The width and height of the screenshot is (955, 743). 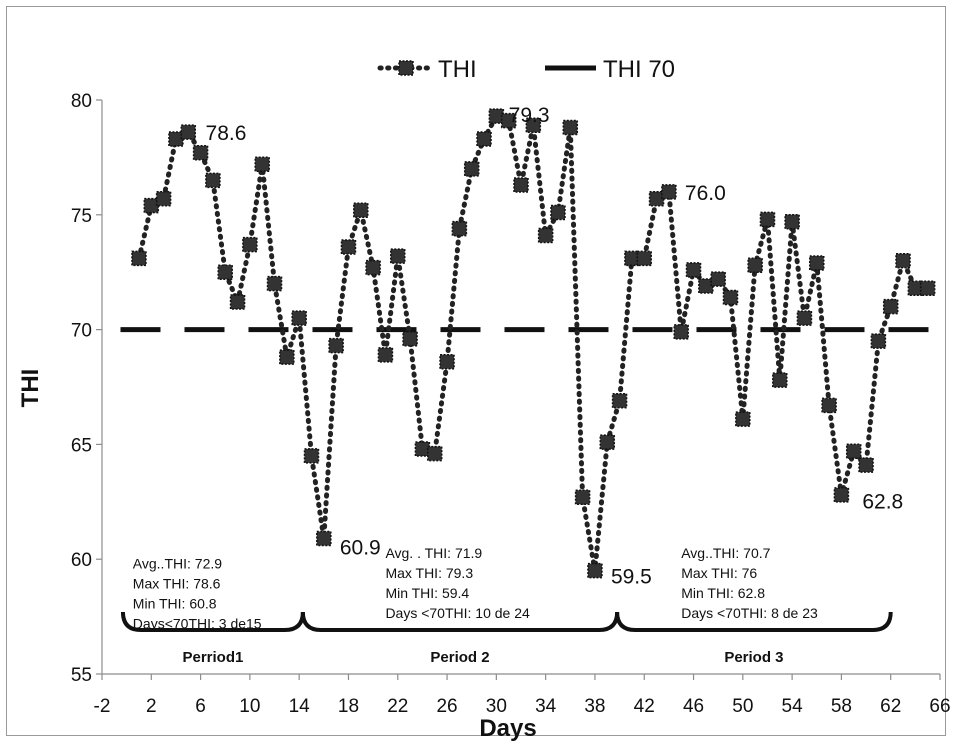 What do you see at coordinates (753, 657) in the screenshot?
I see `period-label: Period 3` at bounding box center [753, 657].